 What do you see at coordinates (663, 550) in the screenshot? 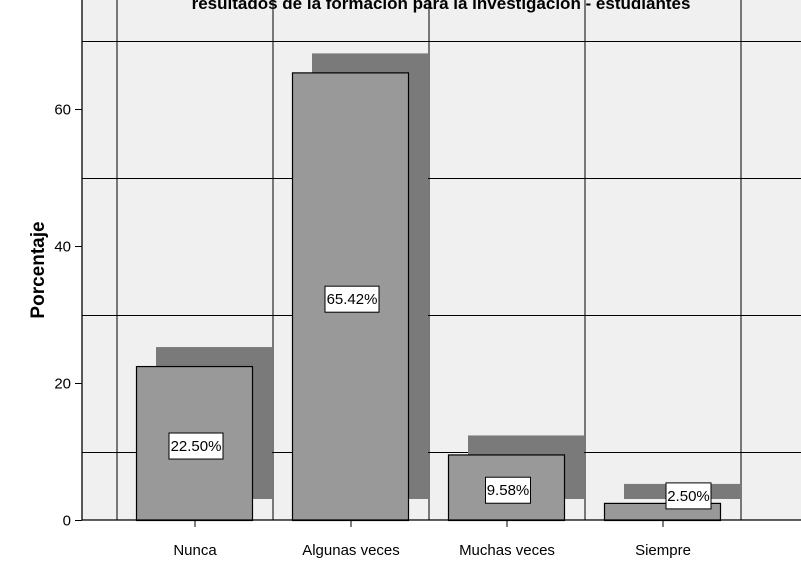
I see `x-tick-label: Siempre` at bounding box center [663, 550].